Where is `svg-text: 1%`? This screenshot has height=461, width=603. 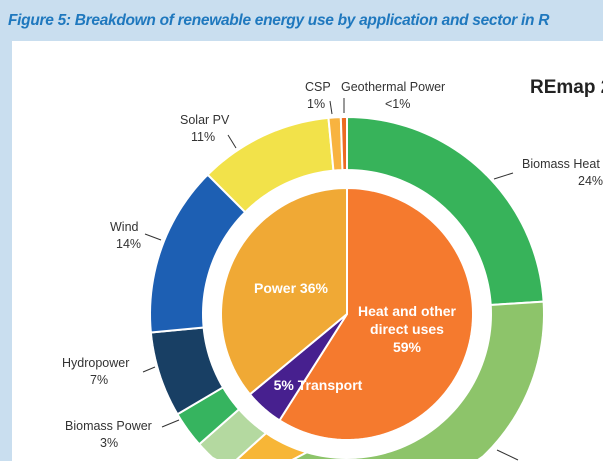 svg-text: 1% is located at coordinates (316, 104).